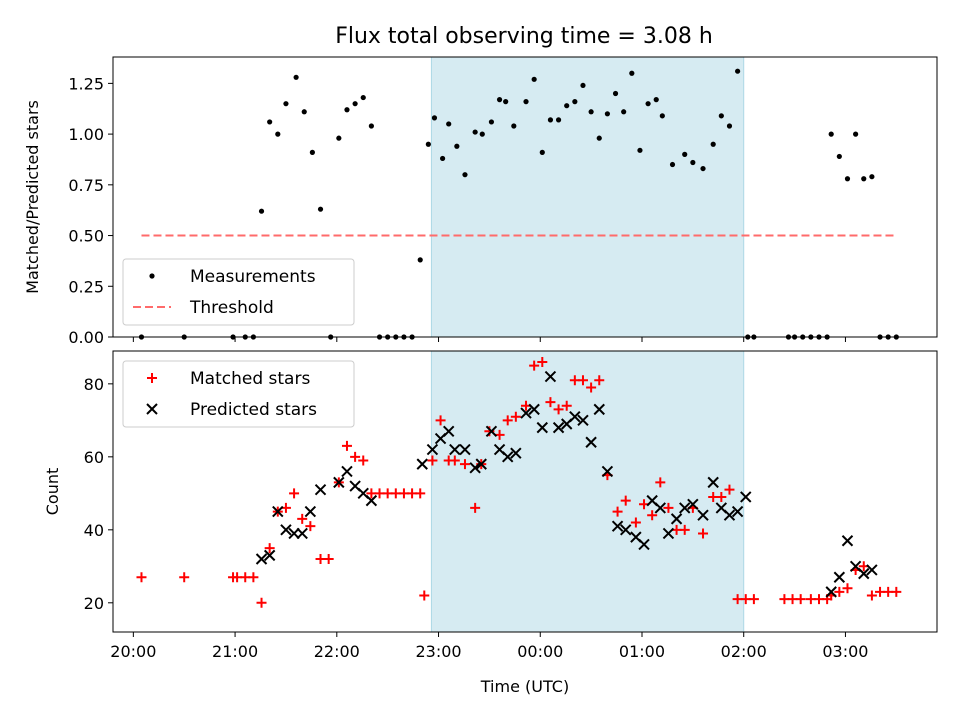  Describe the element at coordinates (94, 457) in the screenshot. I see `y-tick-label: 60` at that location.